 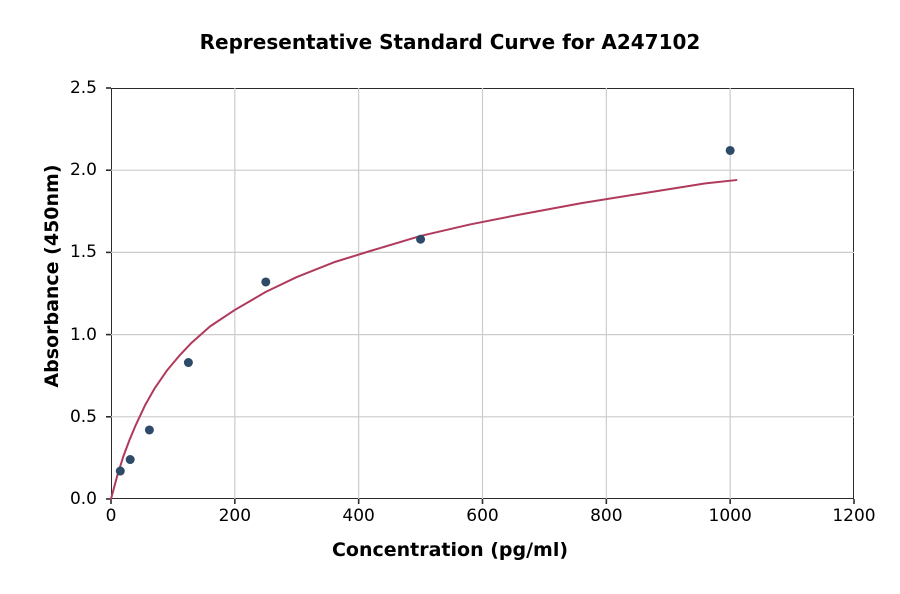 I want to click on x-axis-label: Concentration (pg/ml), so click(x=450, y=550).